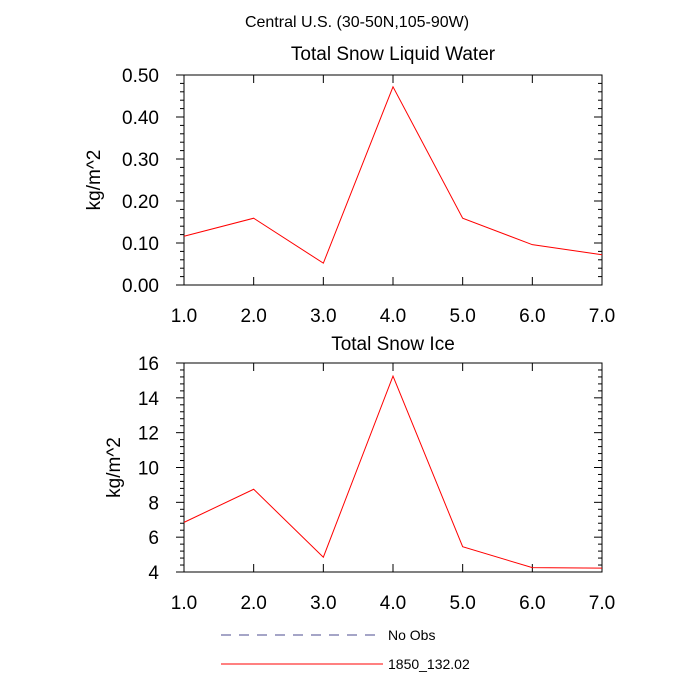 The width and height of the screenshot is (700, 700). What do you see at coordinates (393, 54) in the screenshot?
I see `panel-title: Total Snow Liquid Water` at bounding box center [393, 54].